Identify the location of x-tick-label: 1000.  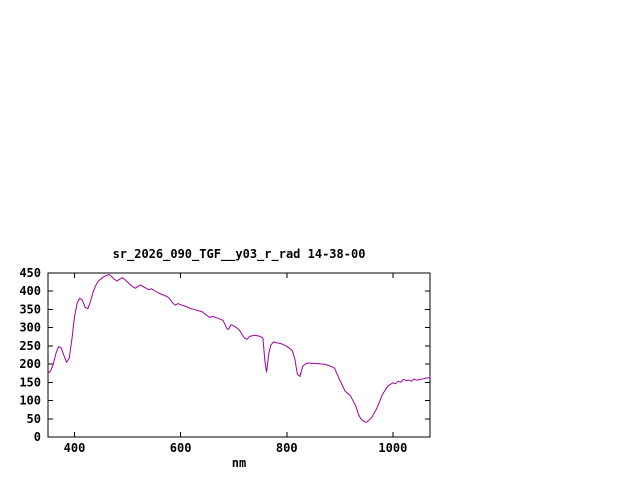
(392, 448).